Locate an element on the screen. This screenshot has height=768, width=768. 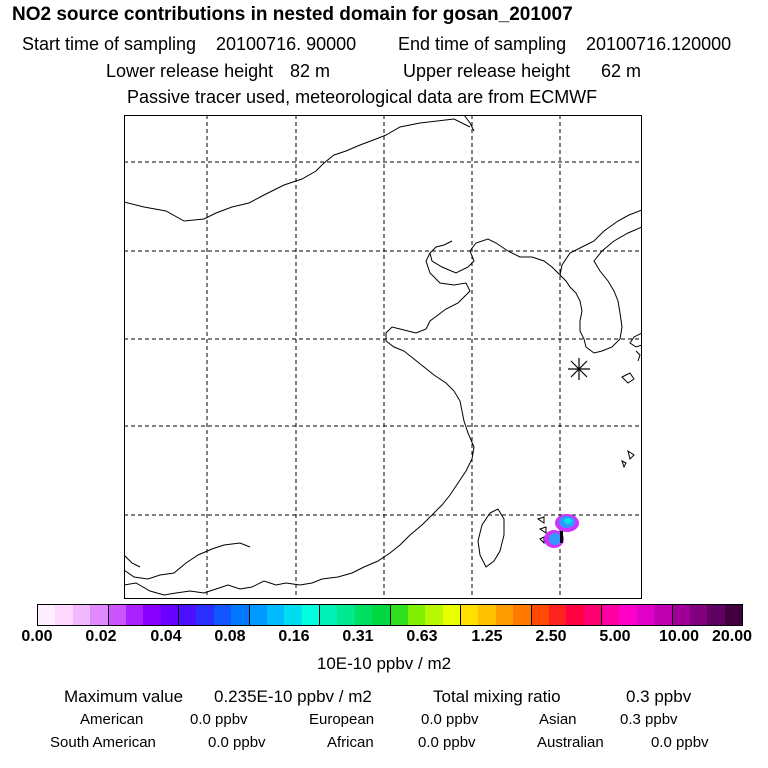
total-mixing-value: 0.3 ppbv is located at coordinates (659, 696).